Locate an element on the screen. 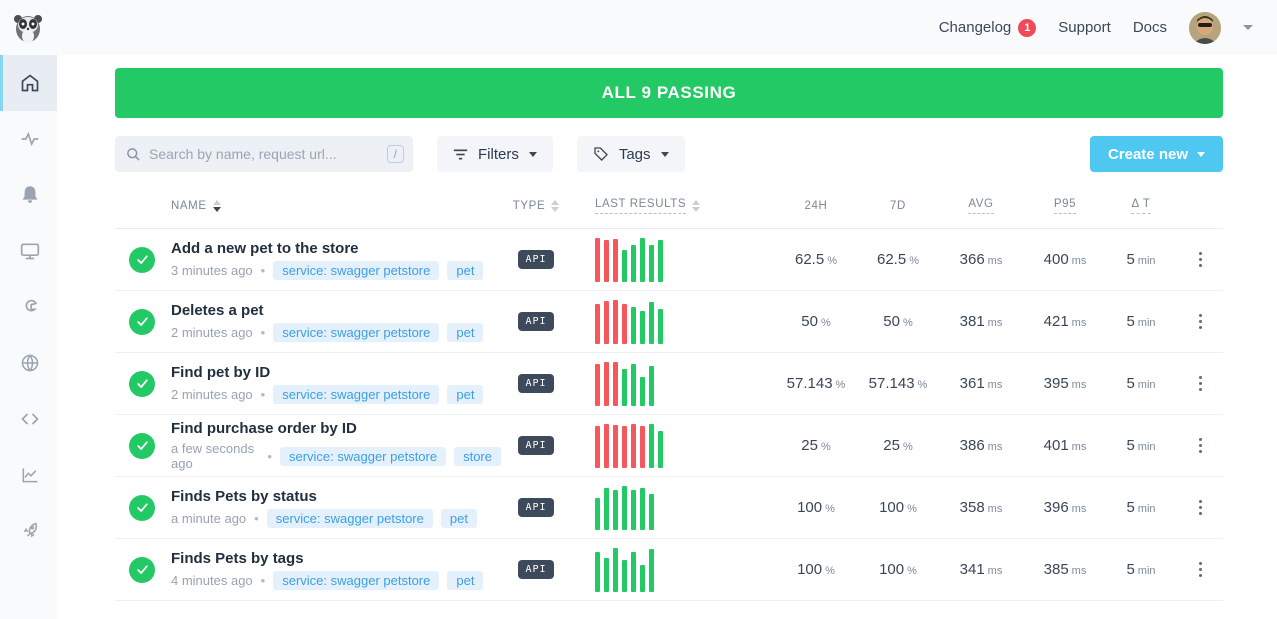 Image resolution: width=1277 pixels, height=619 pixels. check-name: Deletes a pet is located at coordinates (217, 310).